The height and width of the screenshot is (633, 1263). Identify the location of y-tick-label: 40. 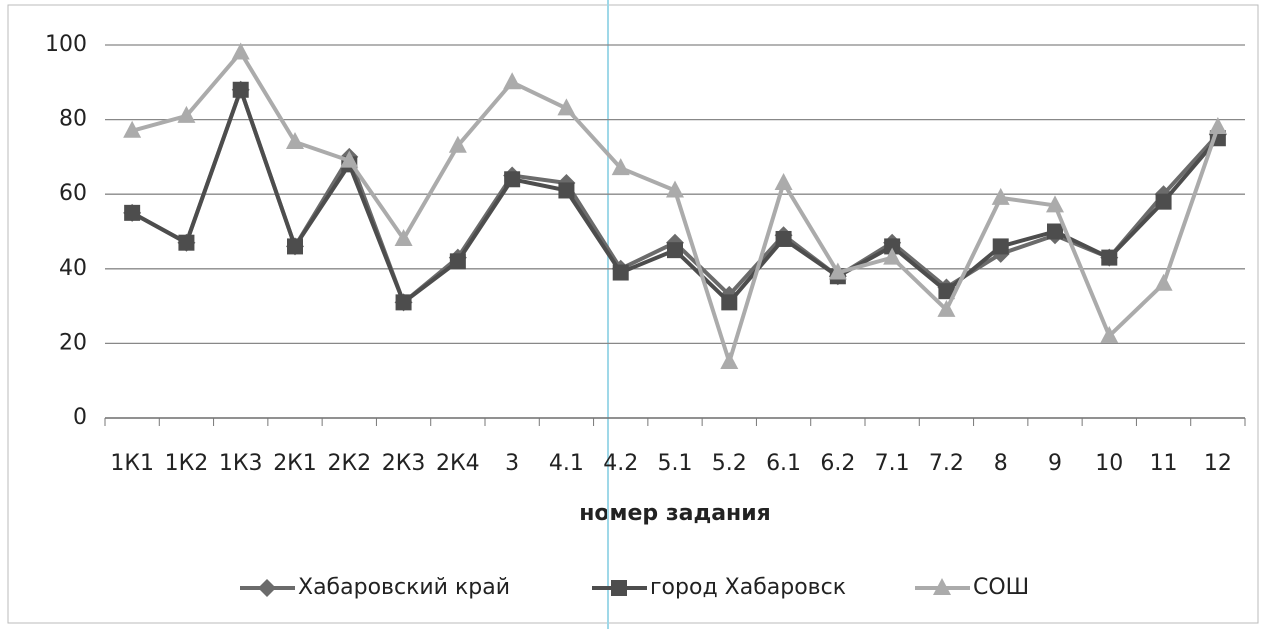
(73, 268).